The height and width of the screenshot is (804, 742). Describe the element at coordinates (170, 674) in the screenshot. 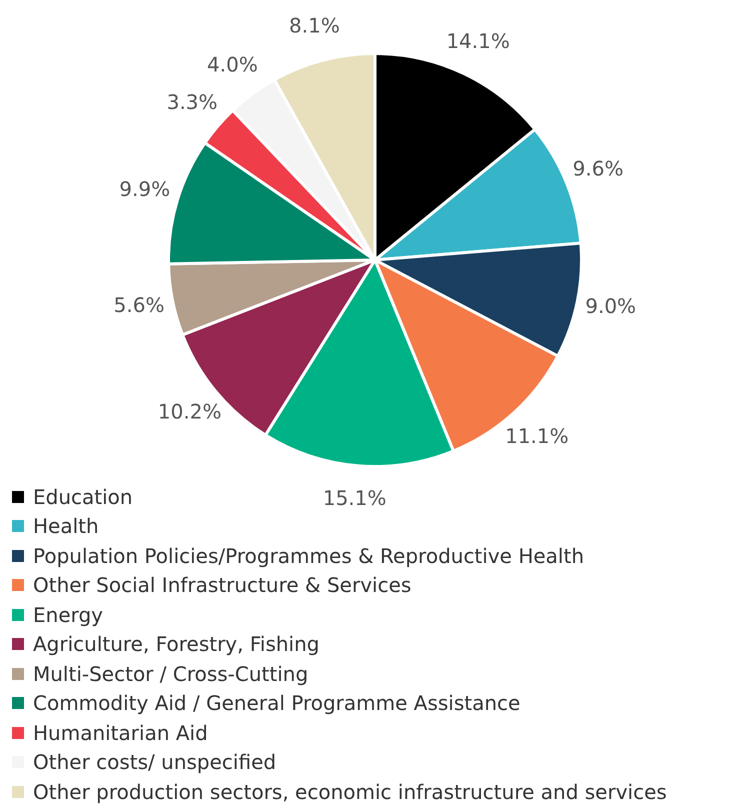

I see `legend-label: Multi-Sector / Cross-Cutting` at that location.